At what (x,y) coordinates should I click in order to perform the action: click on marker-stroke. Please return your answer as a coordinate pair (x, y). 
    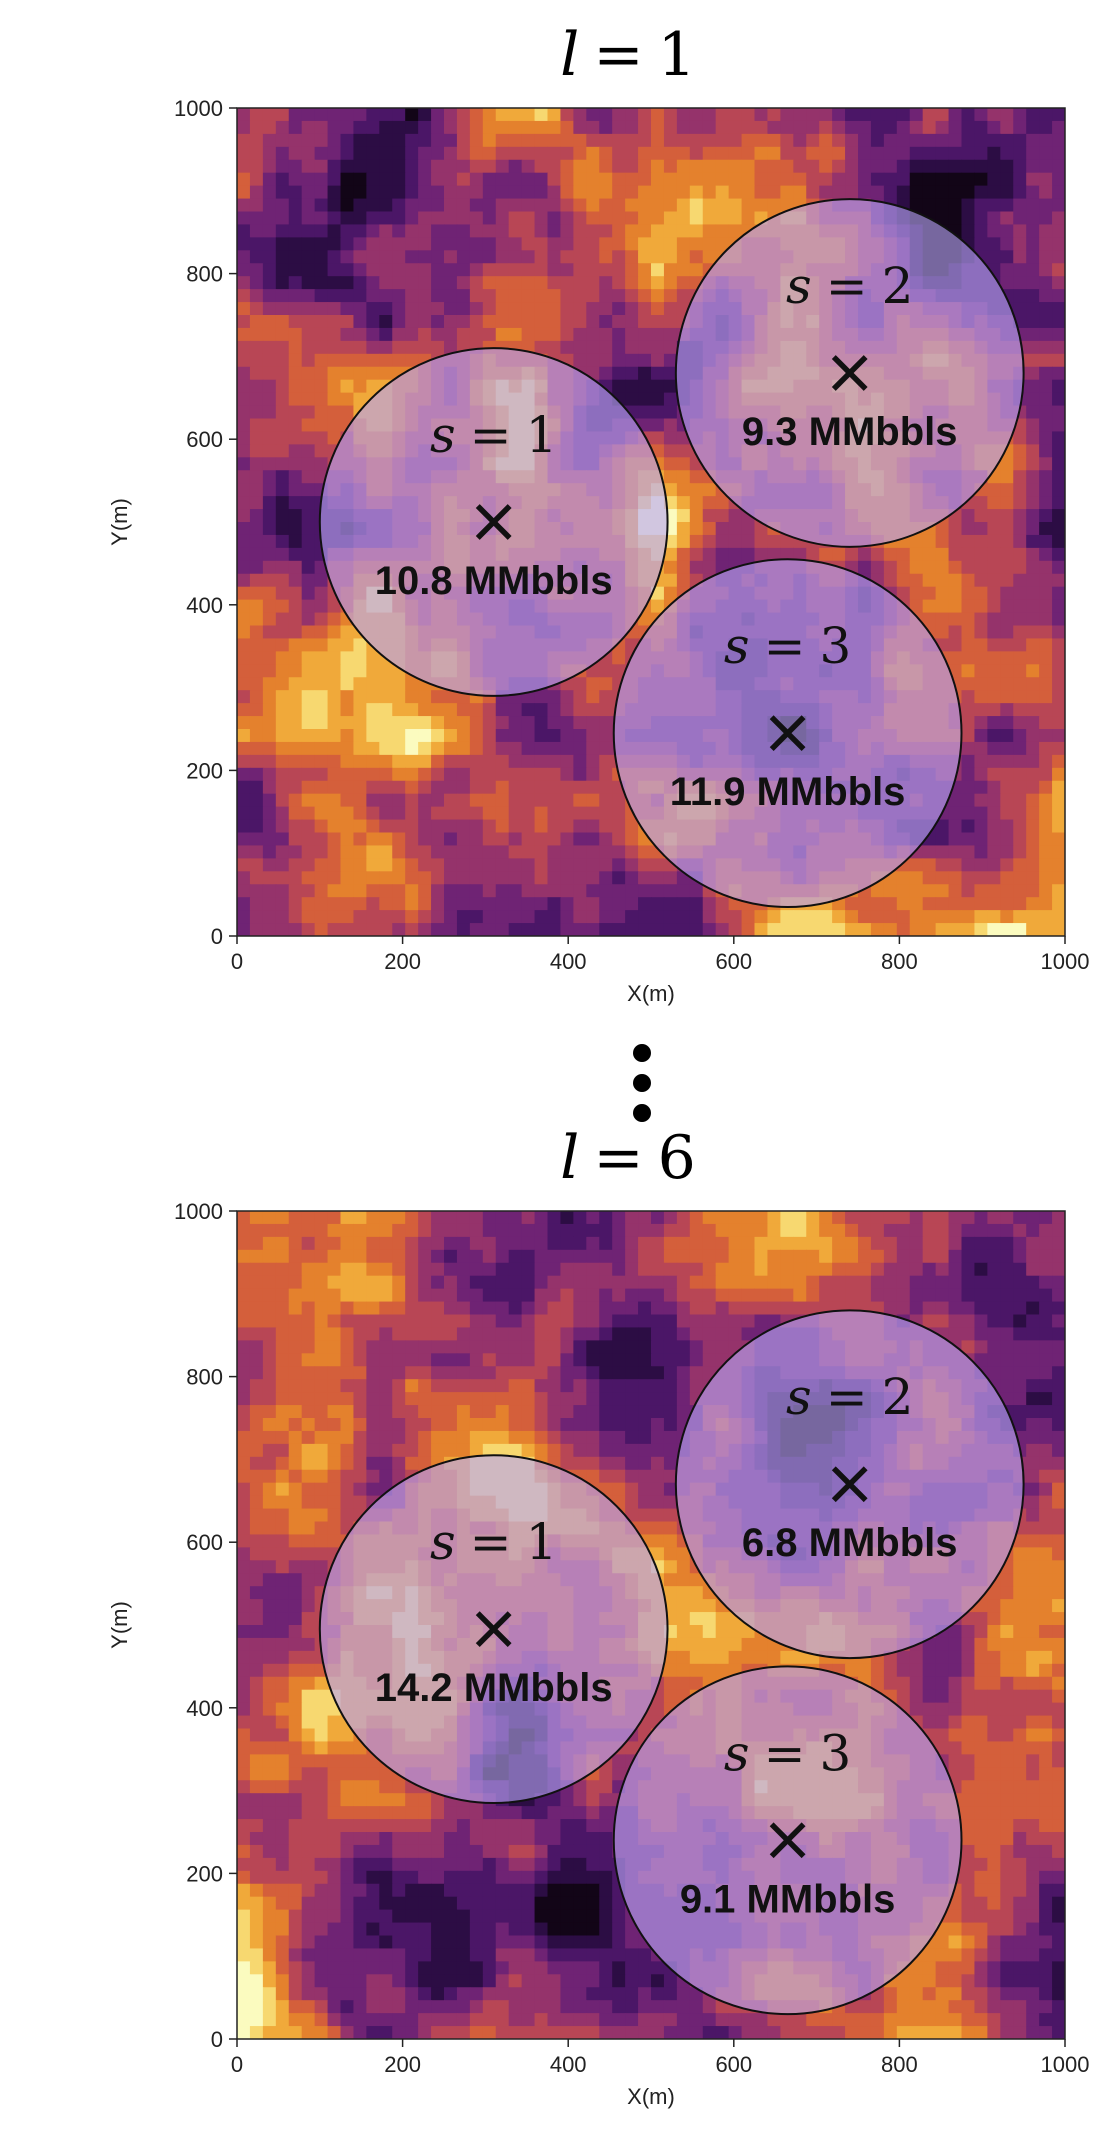
    Looking at the image, I should click on (849, 373).